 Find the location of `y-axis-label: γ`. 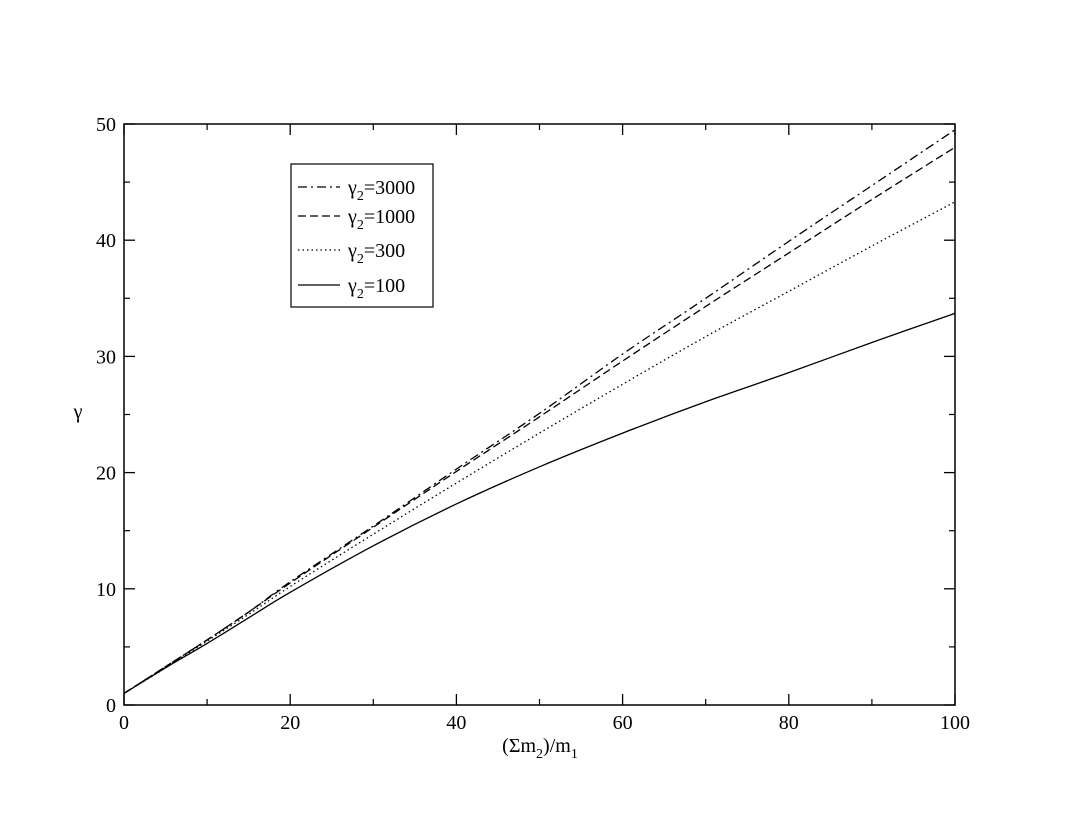

y-axis-label: γ is located at coordinates (78, 412).